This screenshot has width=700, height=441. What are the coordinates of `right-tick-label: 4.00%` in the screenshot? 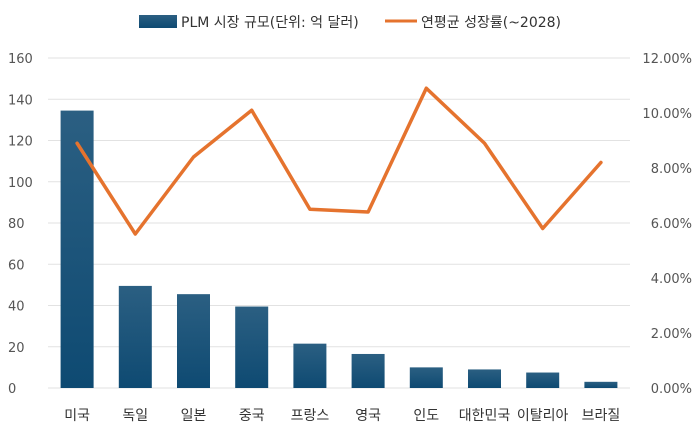 It's located at (671, 279).